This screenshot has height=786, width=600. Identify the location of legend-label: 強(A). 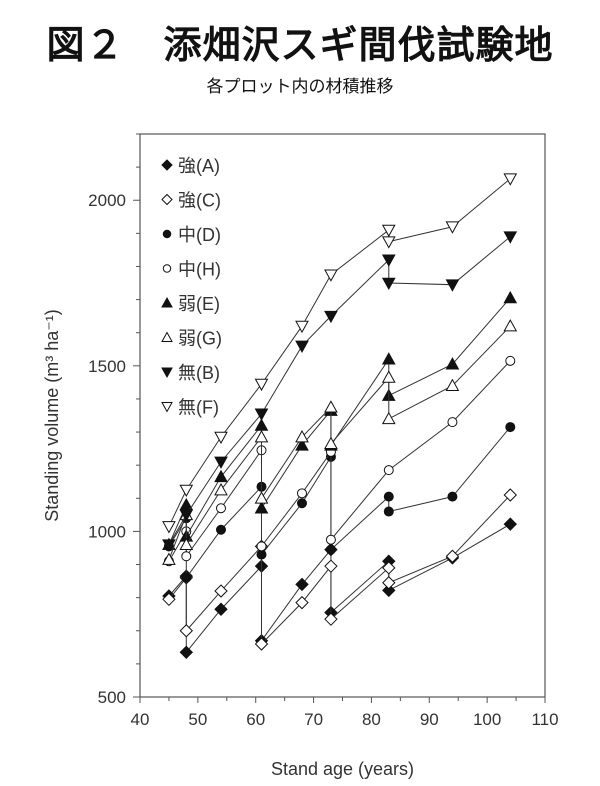
(199, 166).